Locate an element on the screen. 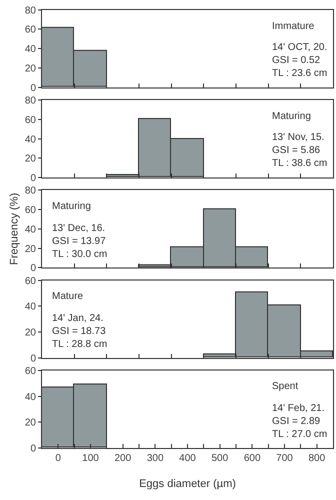 Image resolution: width=336 pixels, height=500 pixels. x-tick-label: 200 is located at coordinates (123, 458).